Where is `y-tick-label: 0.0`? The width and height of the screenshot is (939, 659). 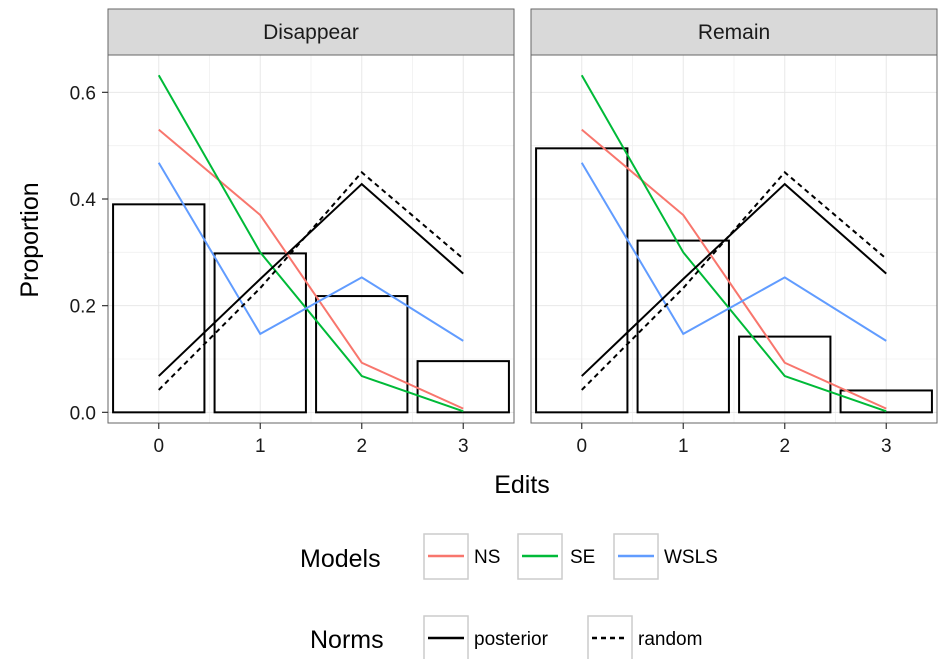 y-tick-label: 0.0 is located at coordinates (83, 413).